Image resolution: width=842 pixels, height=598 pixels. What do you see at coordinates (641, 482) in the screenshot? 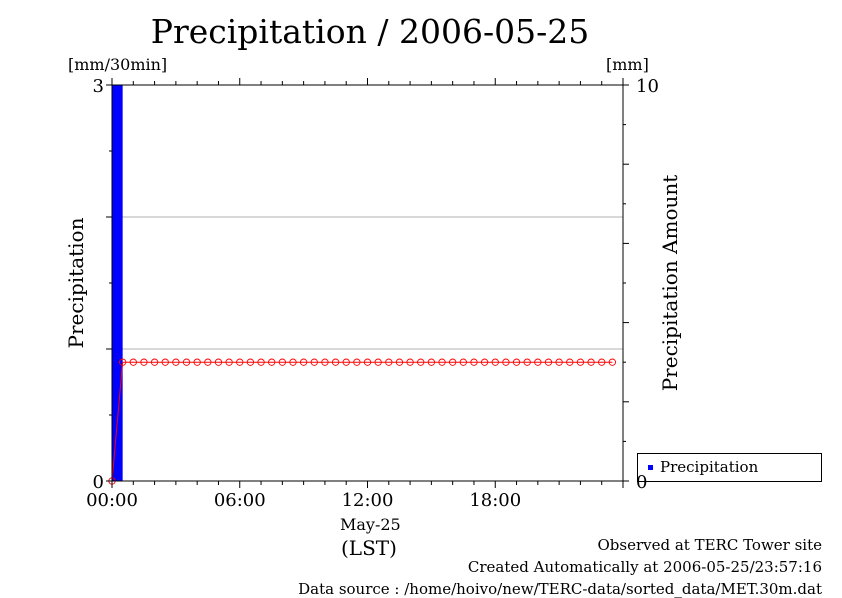
I see `right-axis-min-label: 0` at bounding box center [641, 482].